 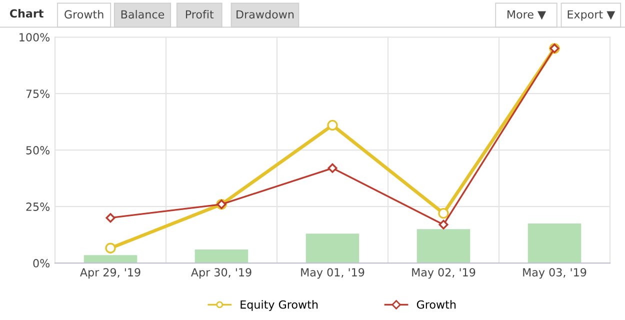 I want to click on x-tick-label: May 01, '19, so click(x=332, y=273).